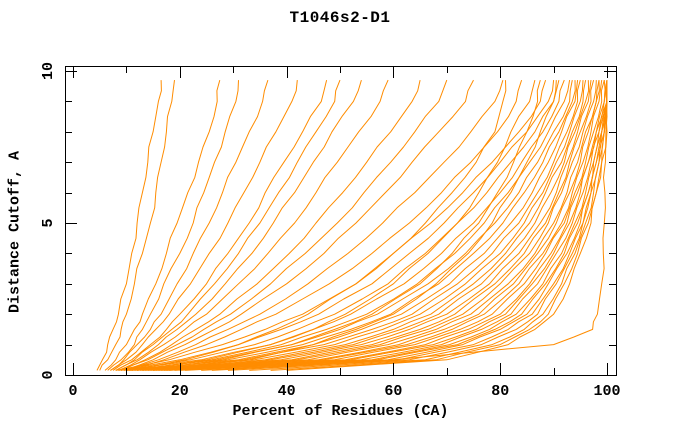  What do you see at coordinates (48, 222) in the screenshot?
I see `y-tick-label: 5` at bounding box center [48, 222].